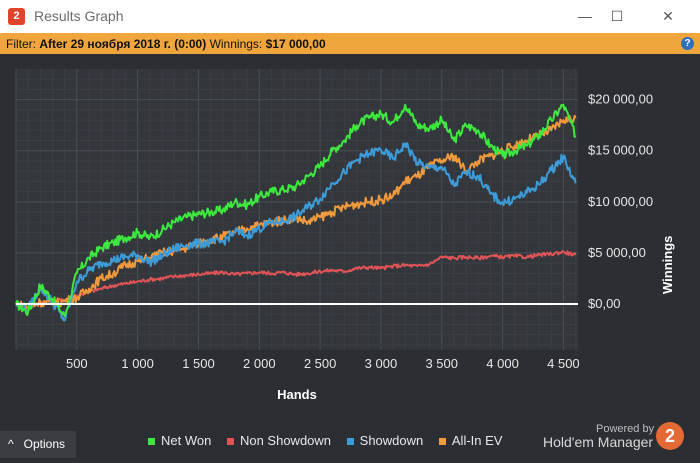 The height and width of the screenshot is (463, 700). Describe the element at coordinates (236, 44) in the screenshot. I see `winnings-label: Winnings:` at that location.